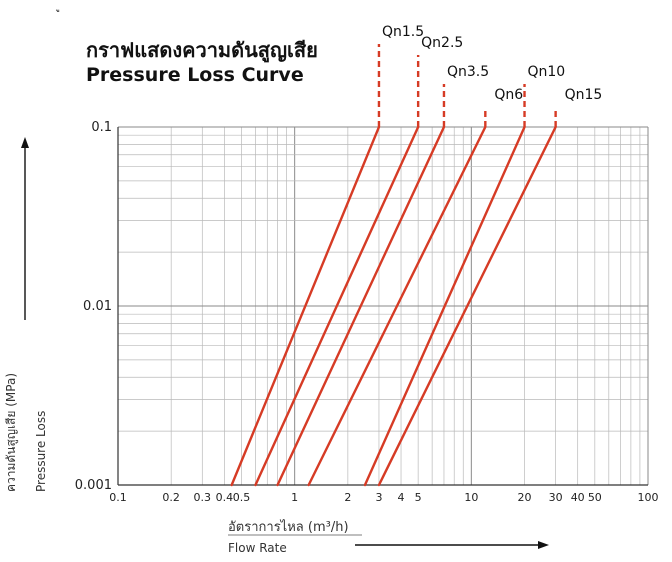 The height and width of the screenshot is (562, 672). What do you see at coordinates (403, 32) in the screenshot?
I see `series-label: Qn1.5` at bounding box center [403, 32].